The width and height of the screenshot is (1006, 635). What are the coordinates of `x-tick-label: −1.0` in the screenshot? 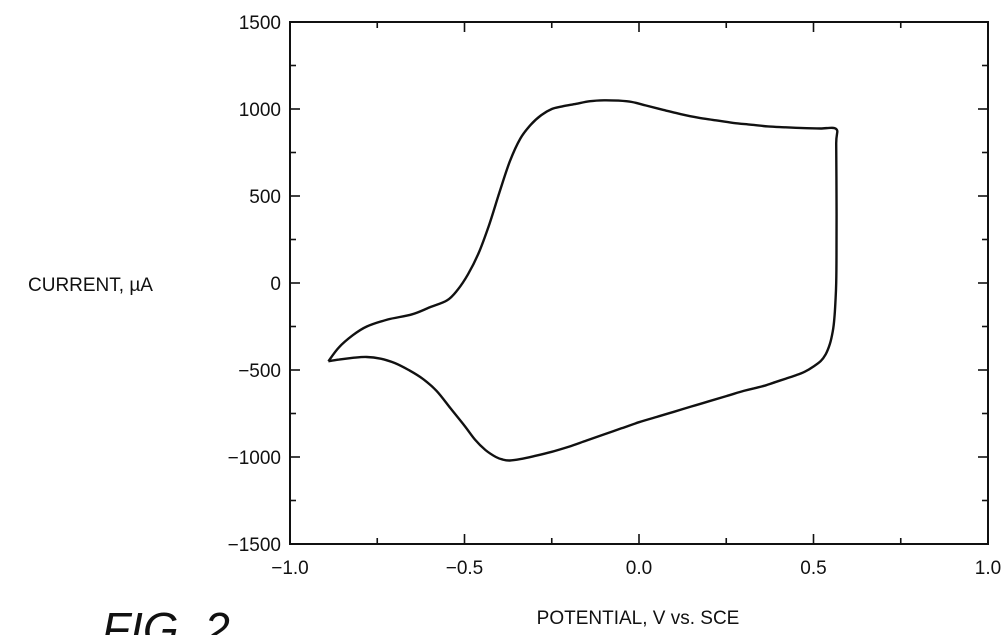 It's located at (290, 568).